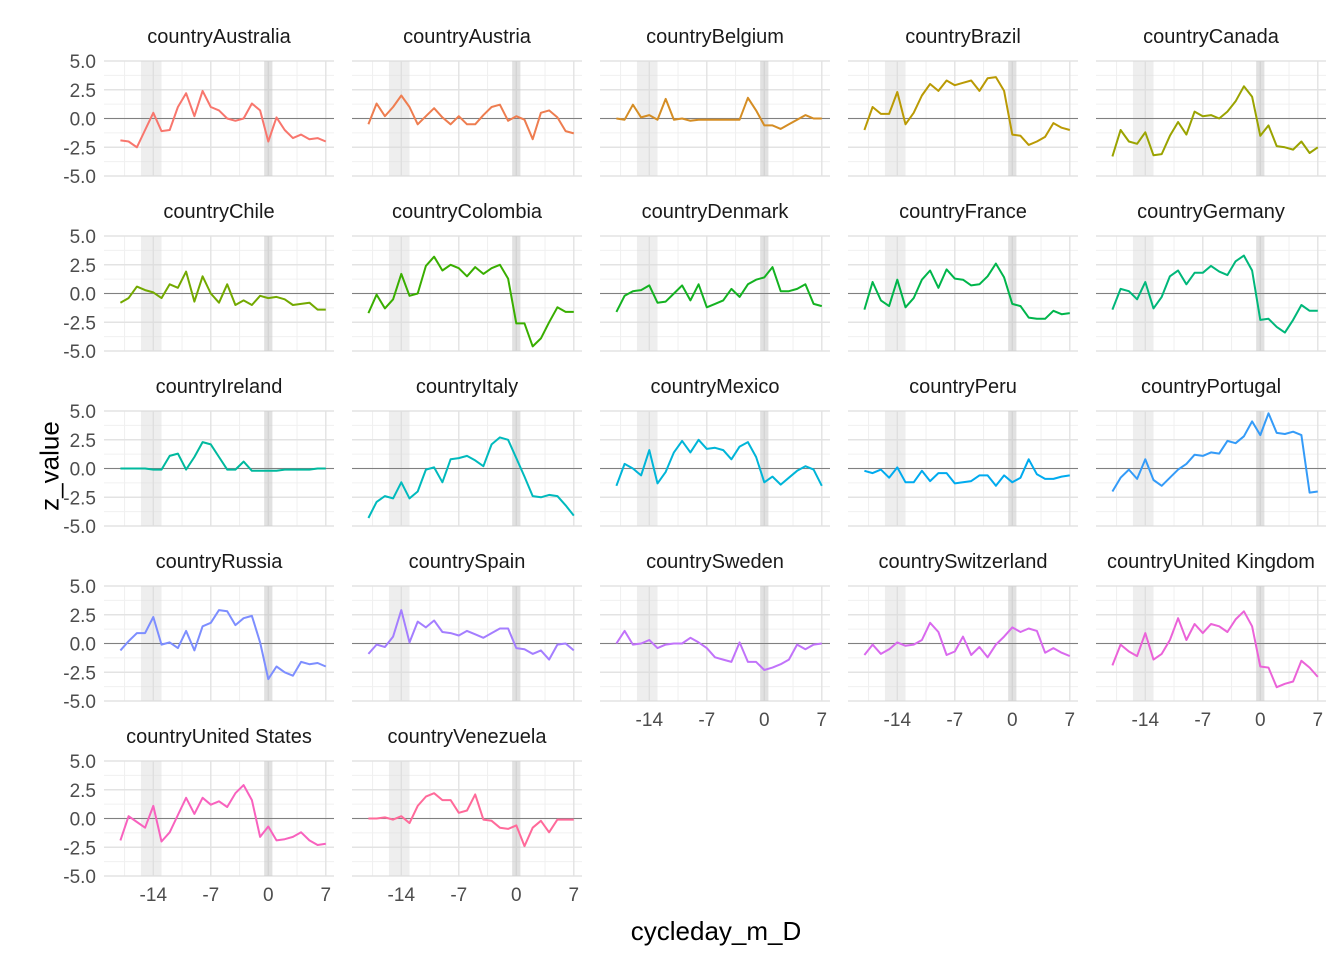 The image size is (1344, 960). Describe the element at coordinates (467, 276) in the screenshot. I see `facet-countrycolombia: countryColombia` at that location.